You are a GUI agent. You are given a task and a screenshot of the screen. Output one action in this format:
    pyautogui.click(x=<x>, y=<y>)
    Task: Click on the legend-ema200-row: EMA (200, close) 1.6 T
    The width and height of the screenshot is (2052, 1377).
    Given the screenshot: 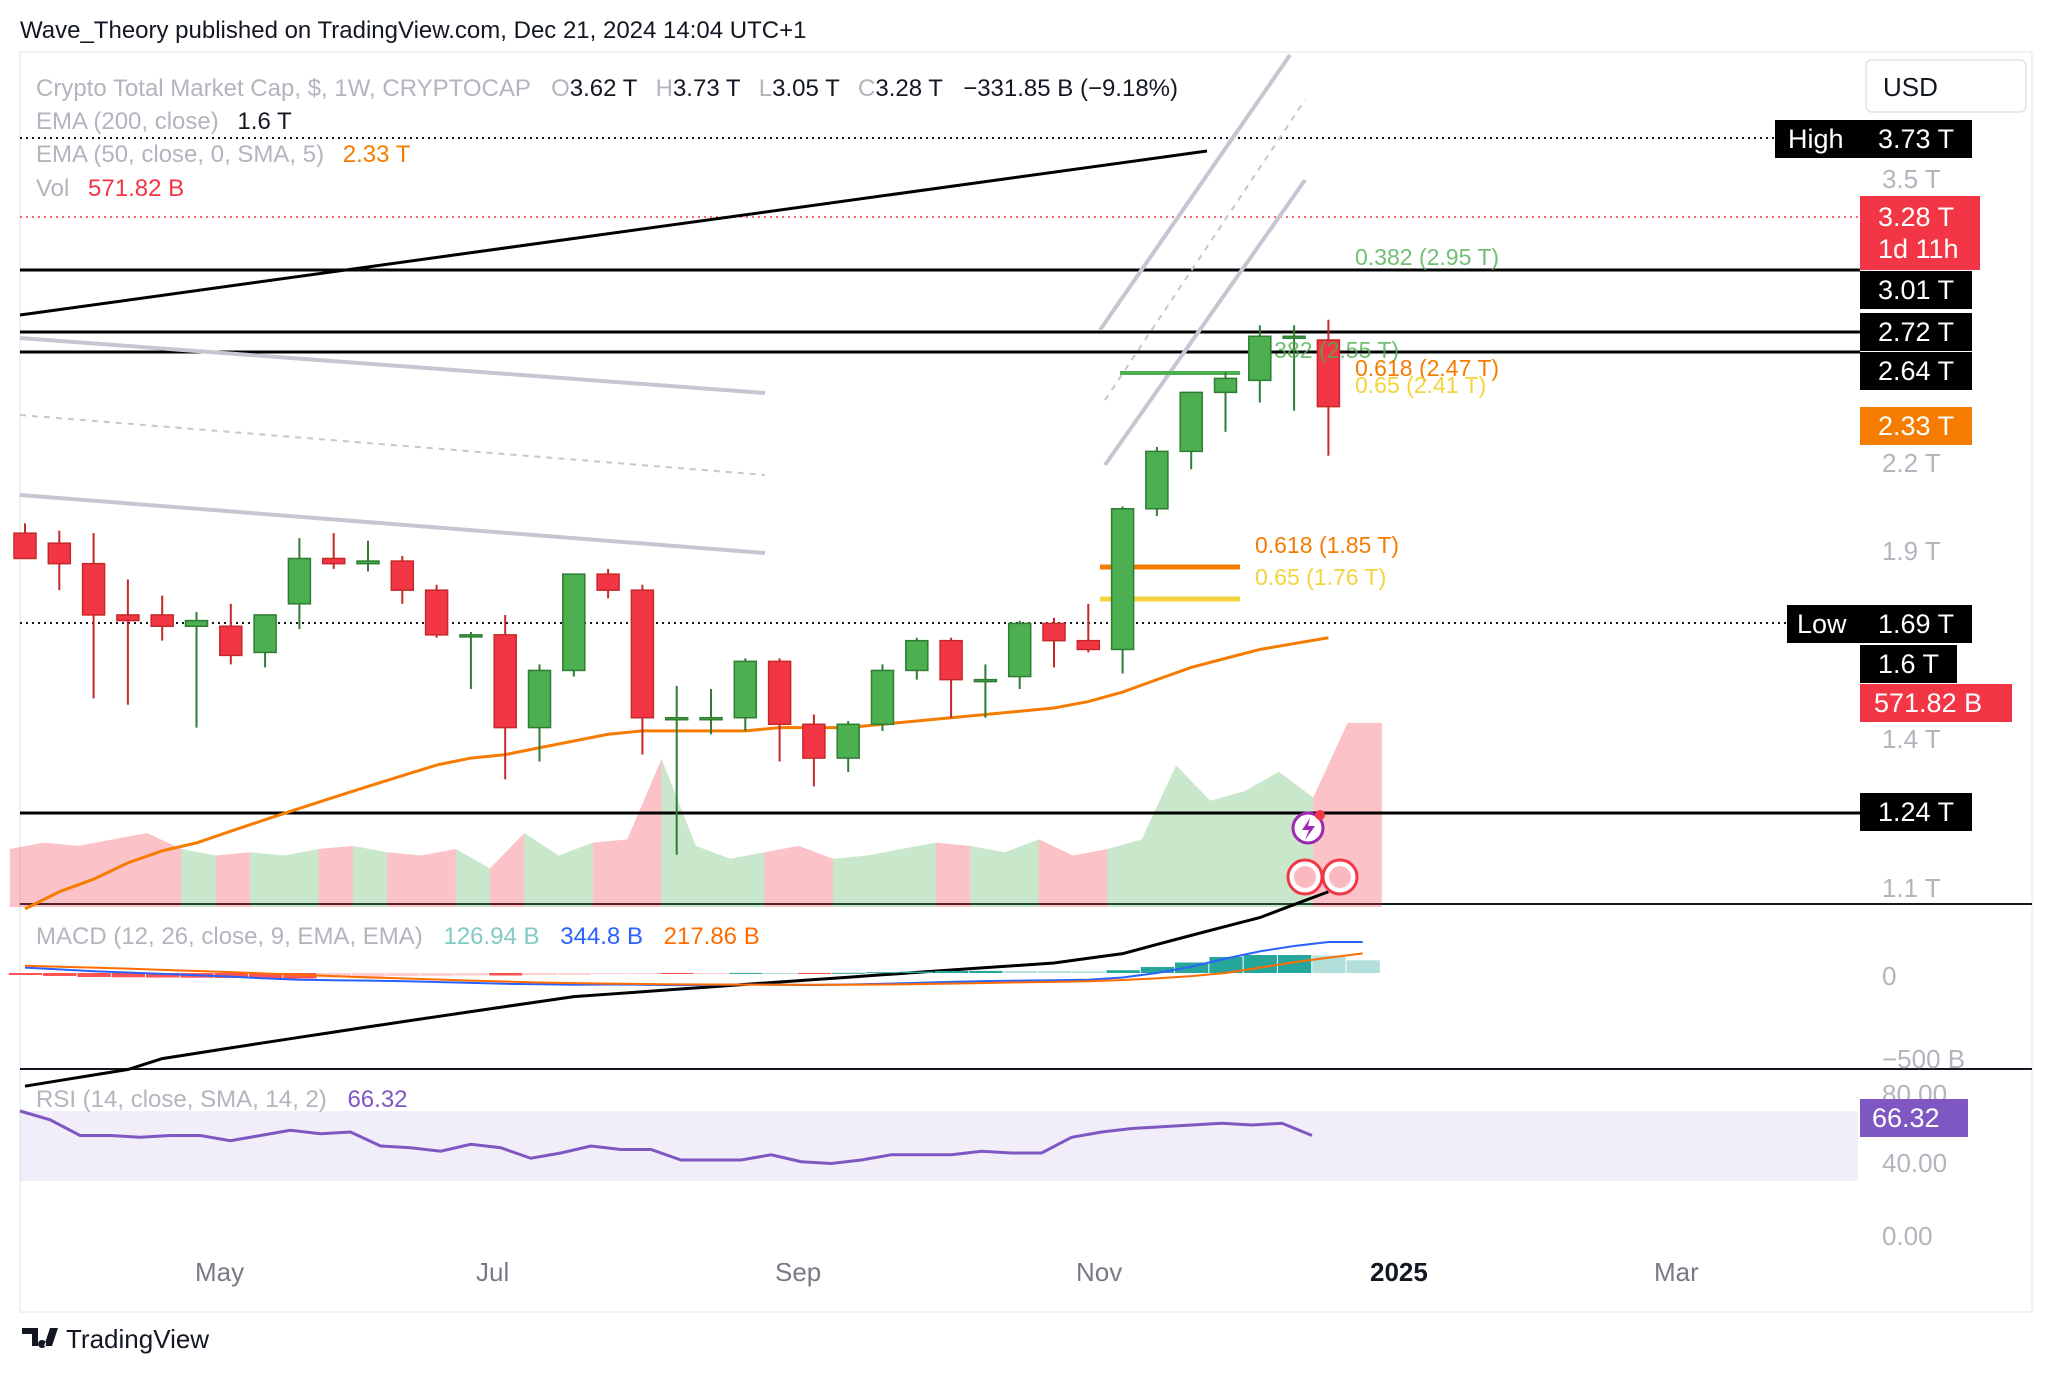 What is the action you would take?
    pyautogui.click(x=164, y=121)
    